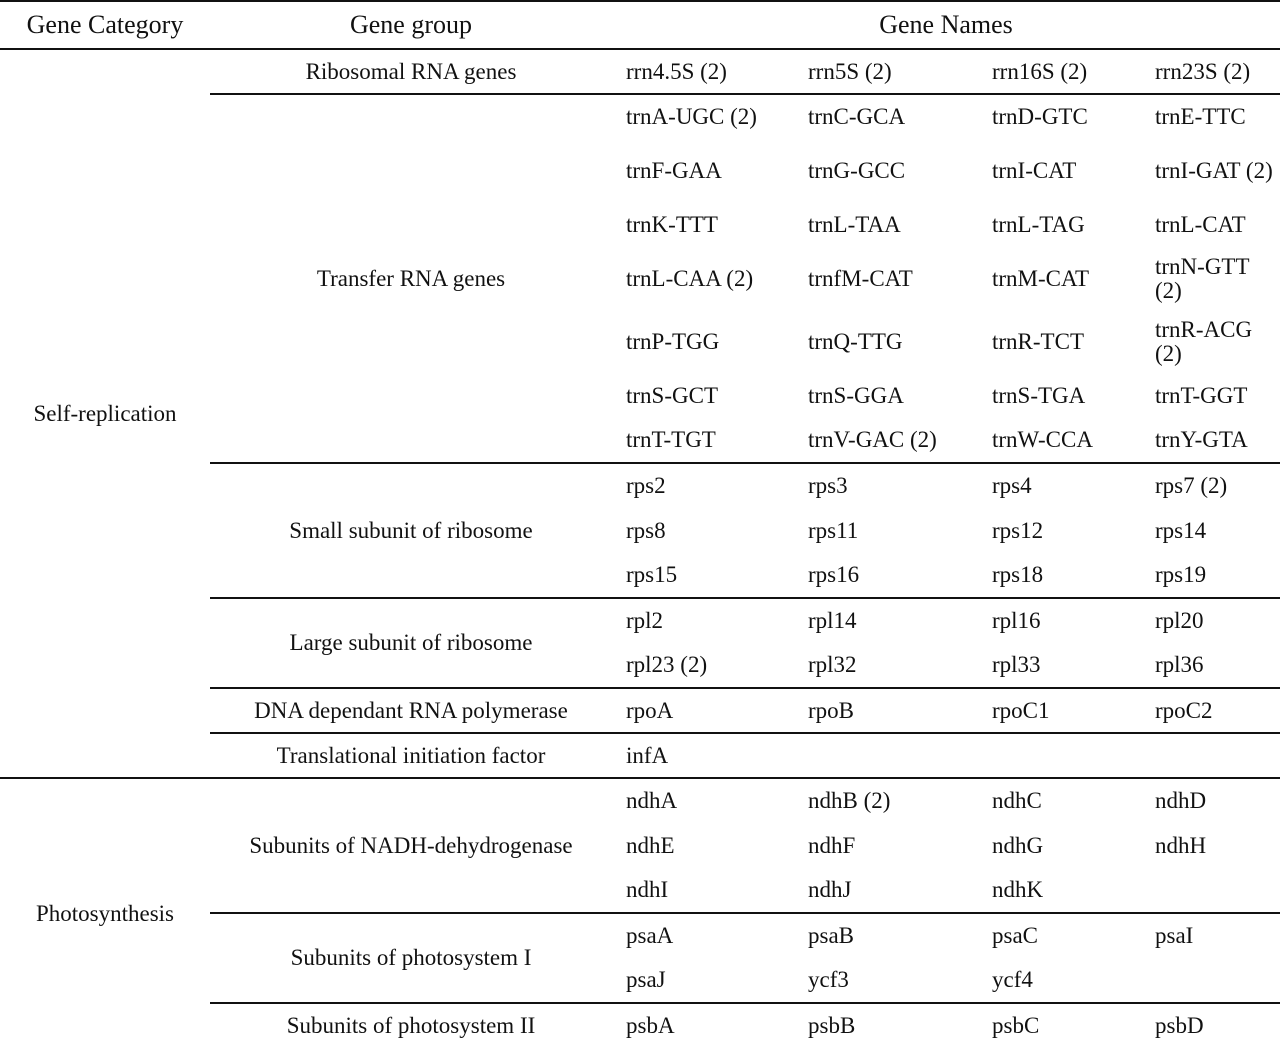 This screenshot has height=1048, width=1280. I want to click on gene-name-cell: rrn23S (2), so click(1203, 71).